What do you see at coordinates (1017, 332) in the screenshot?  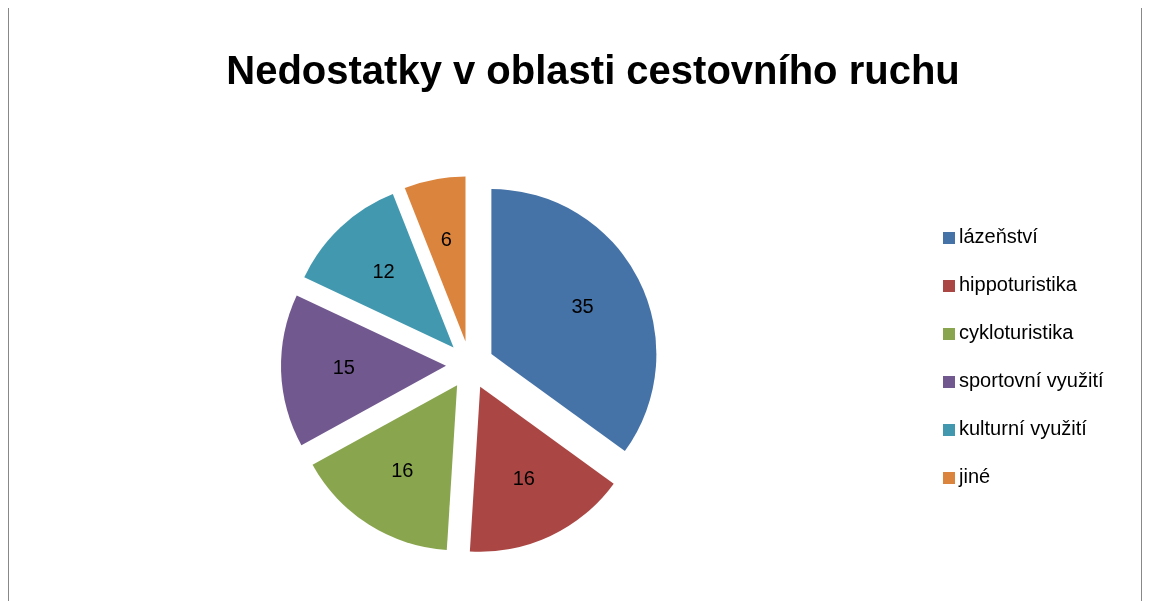 I see `legend-label: cykloturistika` at bounding box center [1017, 332].